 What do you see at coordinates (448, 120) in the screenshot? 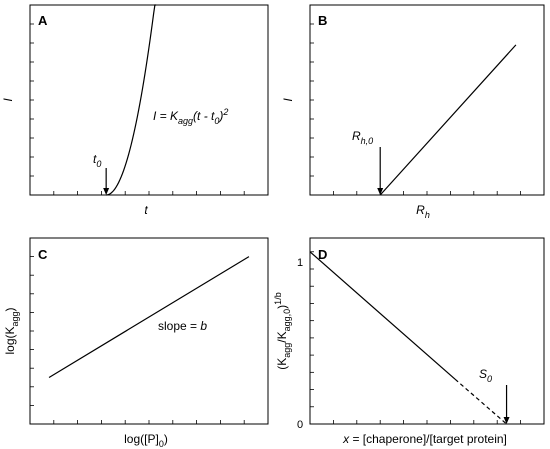
I see `panel-b-line` at bounding box center [448, 120].